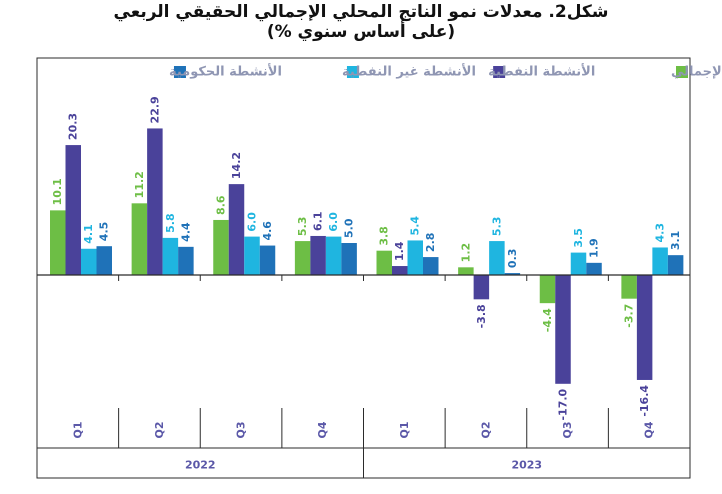 The height and width of the screenshot is (494, 722). What do you see at coordinates (400, 270) in the screenshot?
I see `bar-s1-c4` at bounding box center [400, 270].